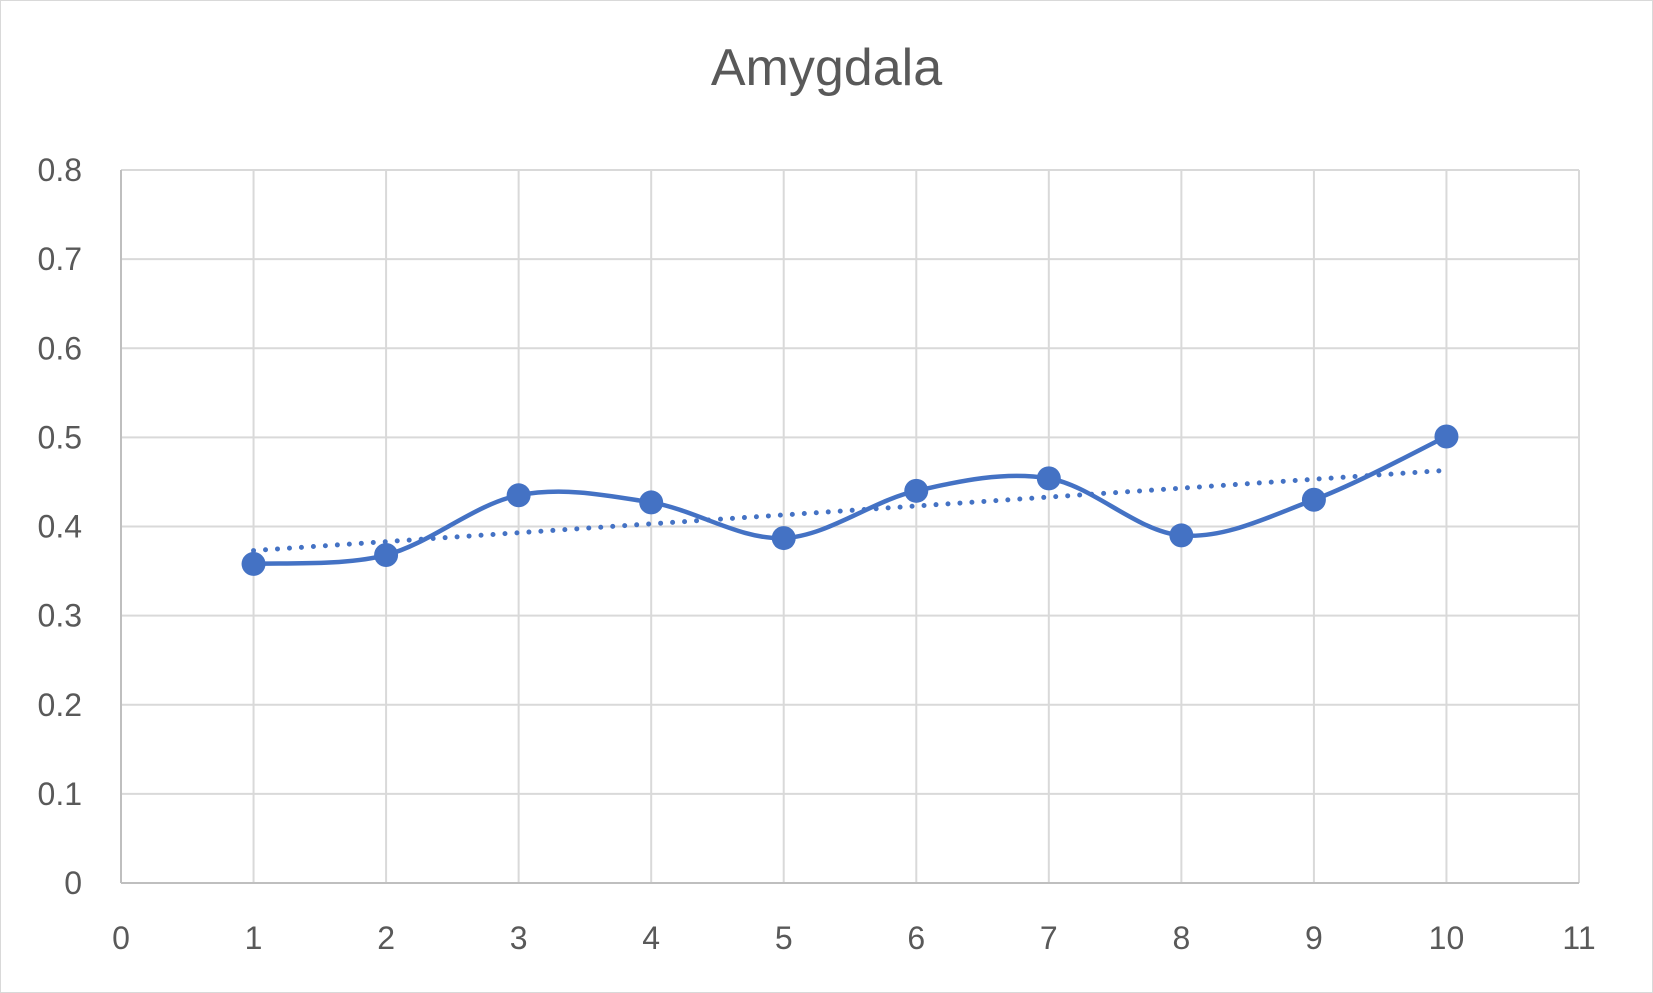  I want to click on x-tick-label: 3, so click(519, 938).